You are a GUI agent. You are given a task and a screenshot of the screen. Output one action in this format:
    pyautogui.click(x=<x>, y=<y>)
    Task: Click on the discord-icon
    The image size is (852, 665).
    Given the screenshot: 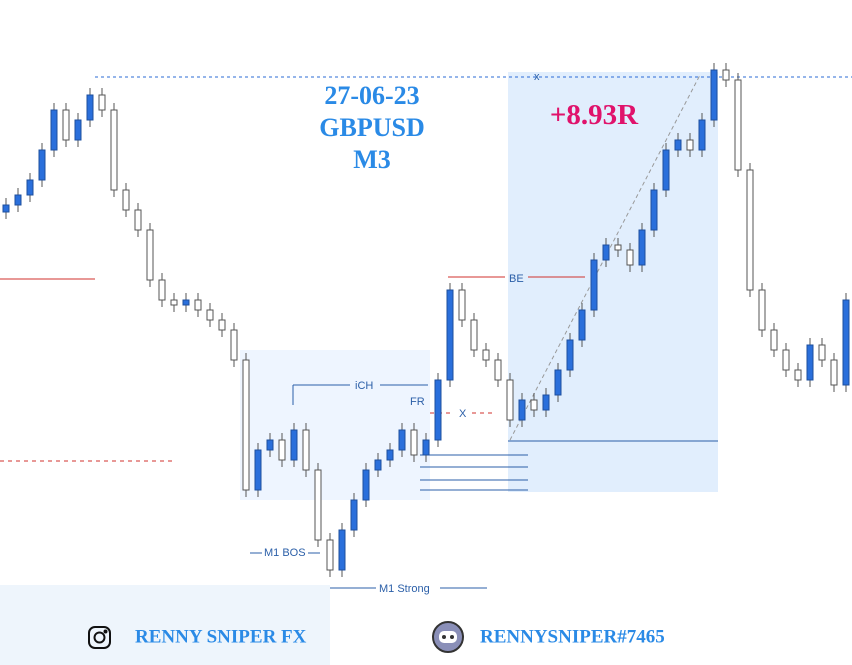 What is the action you would take?
    pyautogui.click(x=448, y=637)
    